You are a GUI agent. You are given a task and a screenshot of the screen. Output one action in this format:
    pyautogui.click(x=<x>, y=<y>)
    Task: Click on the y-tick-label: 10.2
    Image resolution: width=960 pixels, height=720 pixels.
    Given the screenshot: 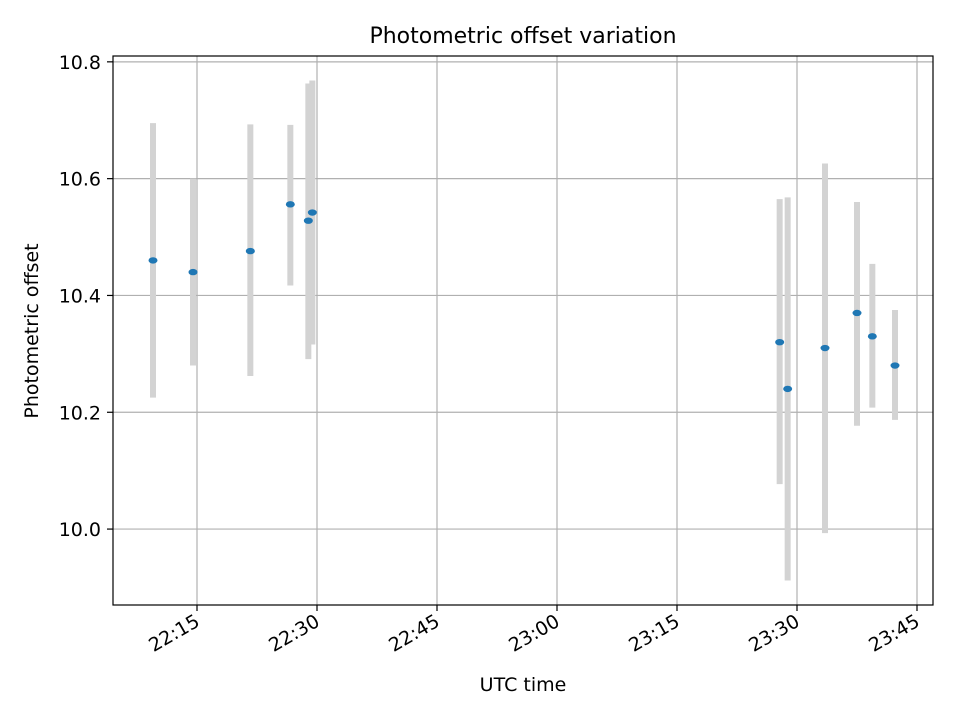 What is the action you would take?
    pyautogui.click(x=80, y=413)
    